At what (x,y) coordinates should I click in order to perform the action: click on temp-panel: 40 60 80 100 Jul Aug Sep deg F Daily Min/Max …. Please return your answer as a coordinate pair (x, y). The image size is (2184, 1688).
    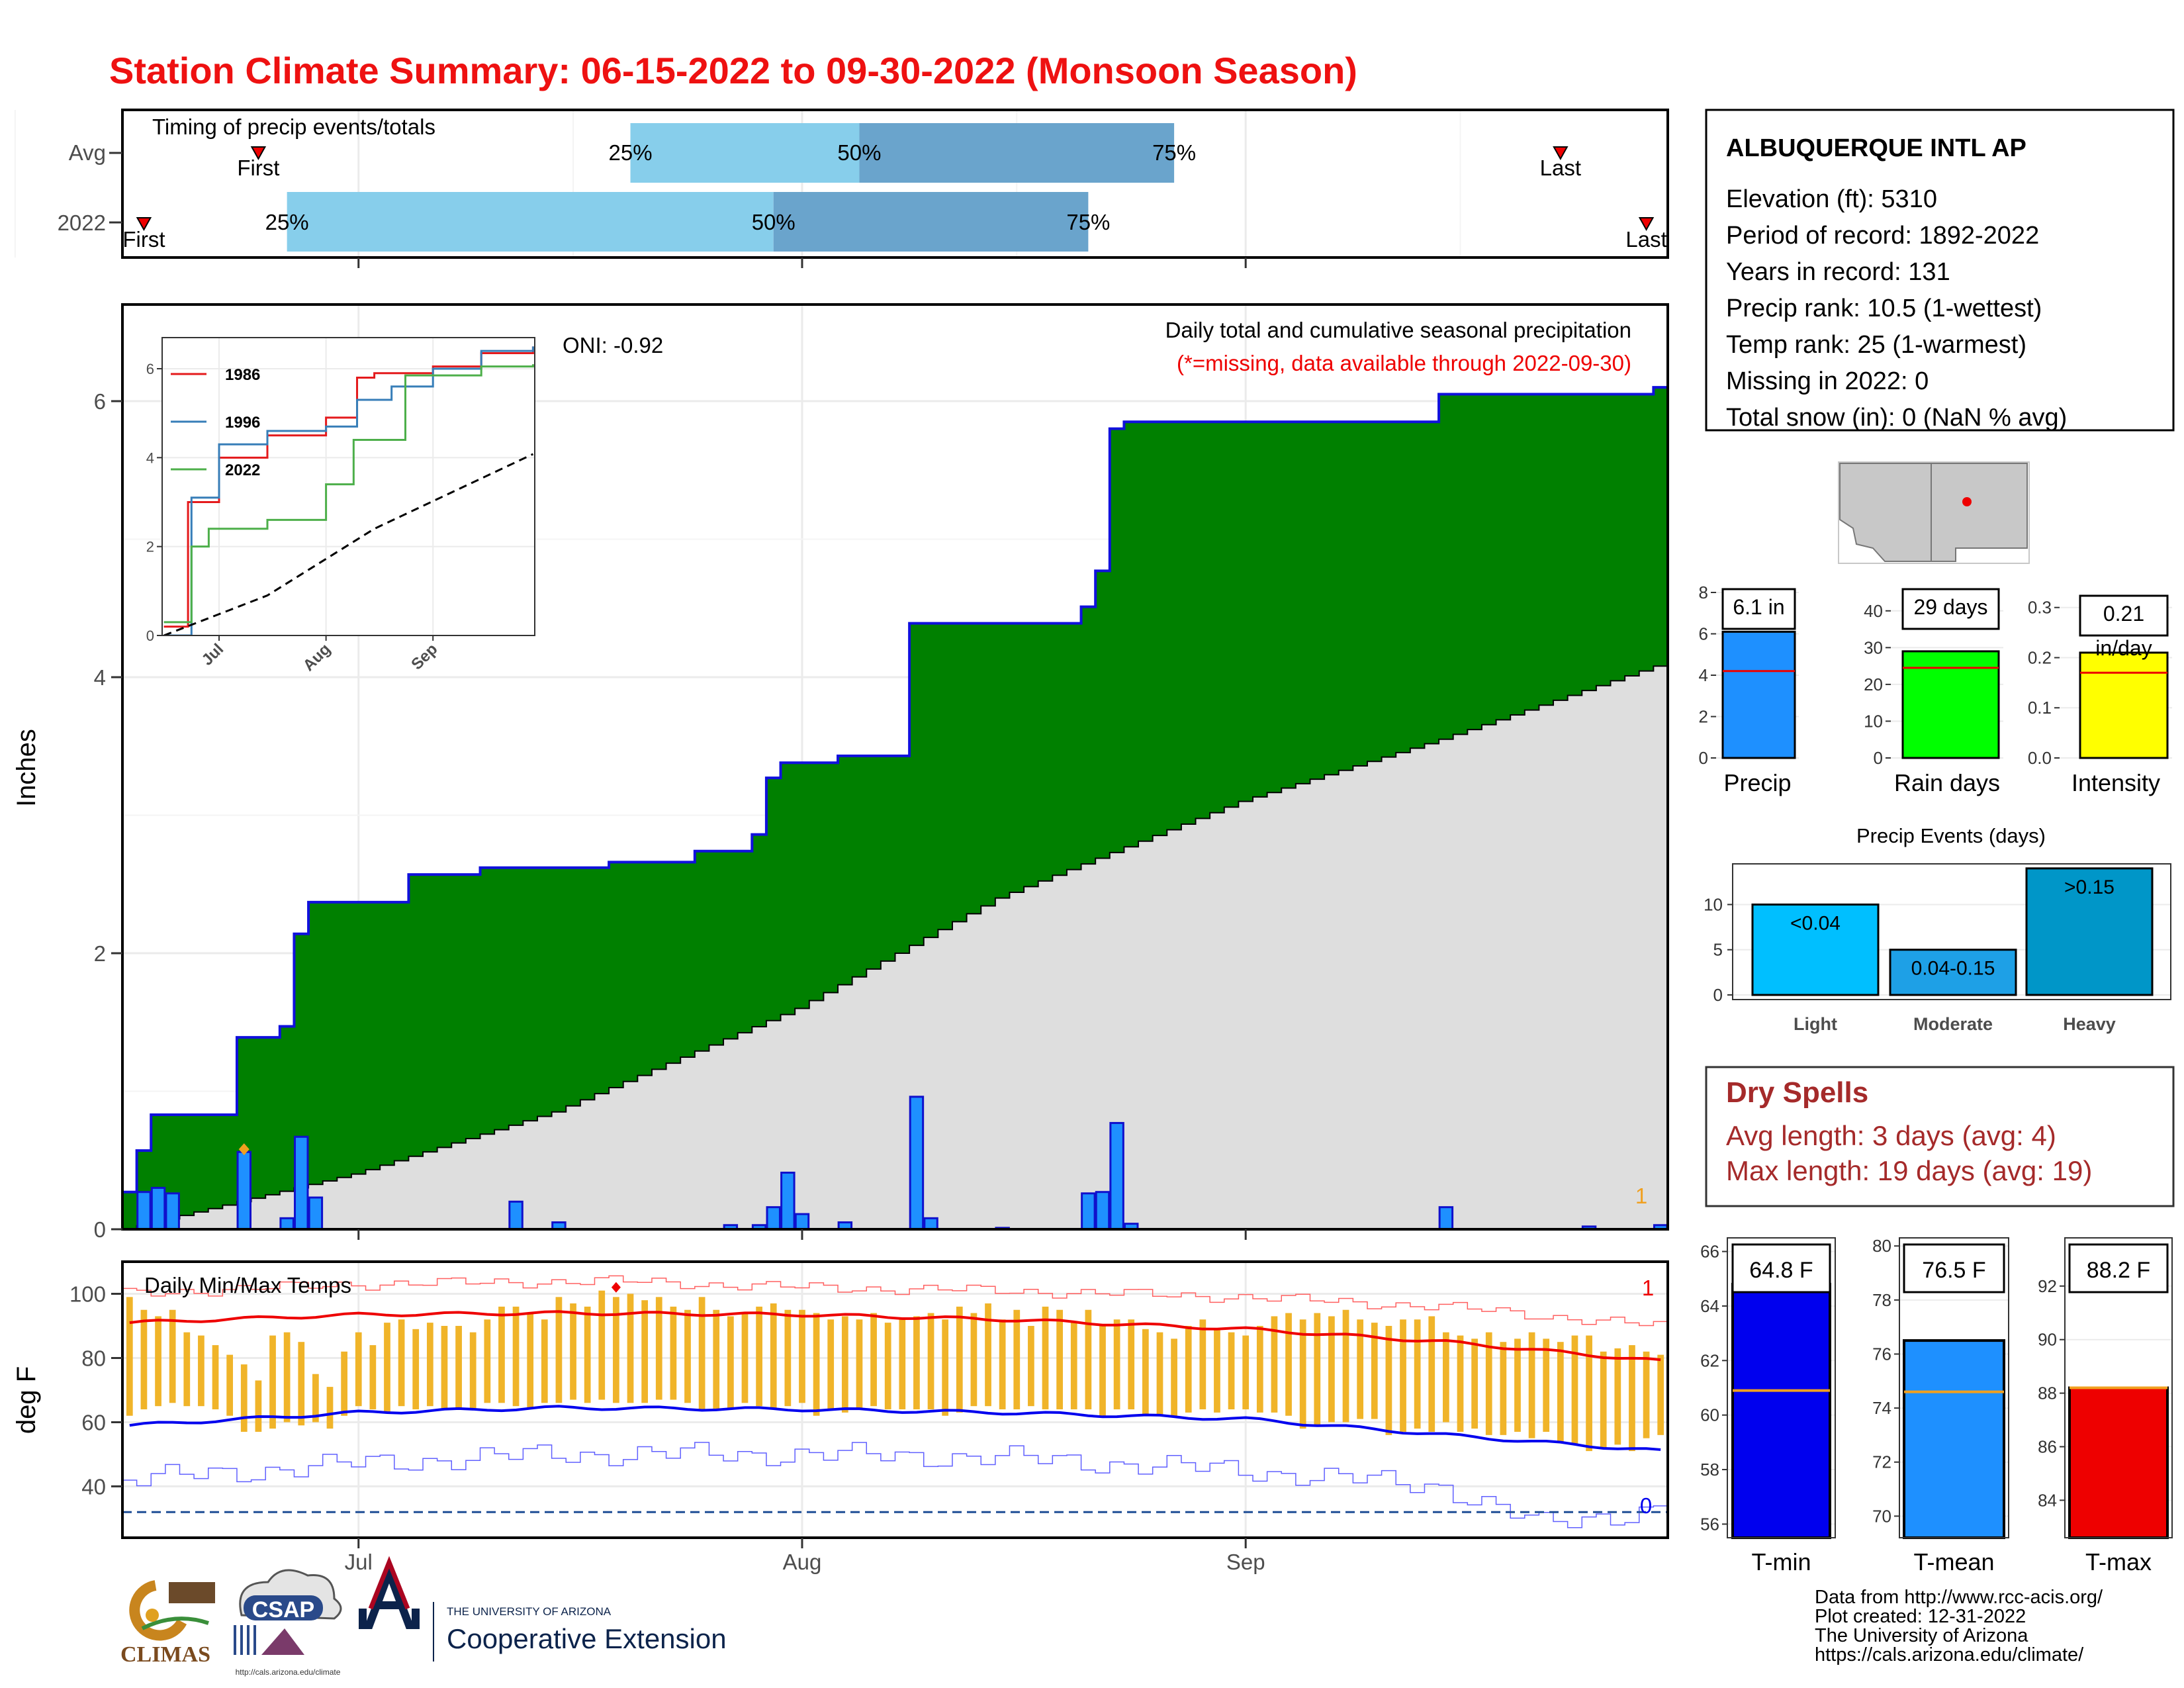
    Looking at the image, I should click on (840, 1417).